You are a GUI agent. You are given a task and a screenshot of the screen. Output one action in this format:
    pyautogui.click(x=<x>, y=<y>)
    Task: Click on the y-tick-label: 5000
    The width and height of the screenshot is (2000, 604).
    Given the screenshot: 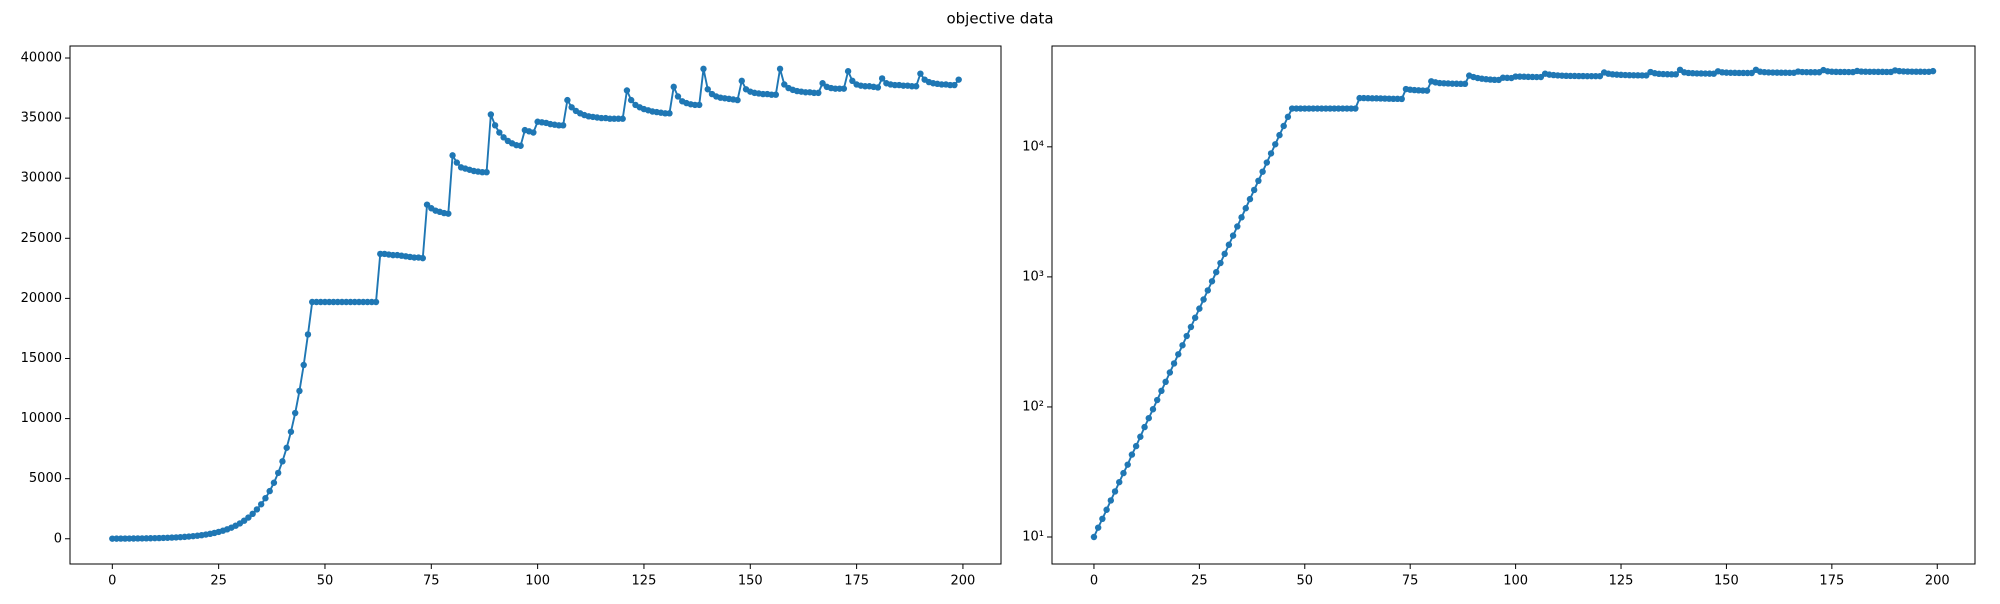 What is the action you would take?
    pyautogui.click(x=45, y=478)
    